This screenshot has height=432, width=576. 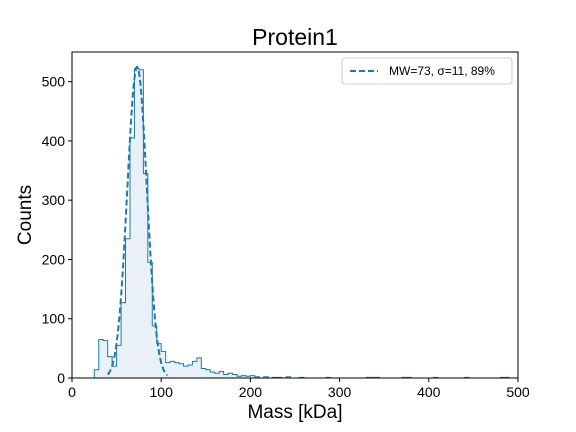 What do you see at coordinates (54, 200) in the screenshot?
I see `y-tick-label: 300` at bounding box center [54, 200].